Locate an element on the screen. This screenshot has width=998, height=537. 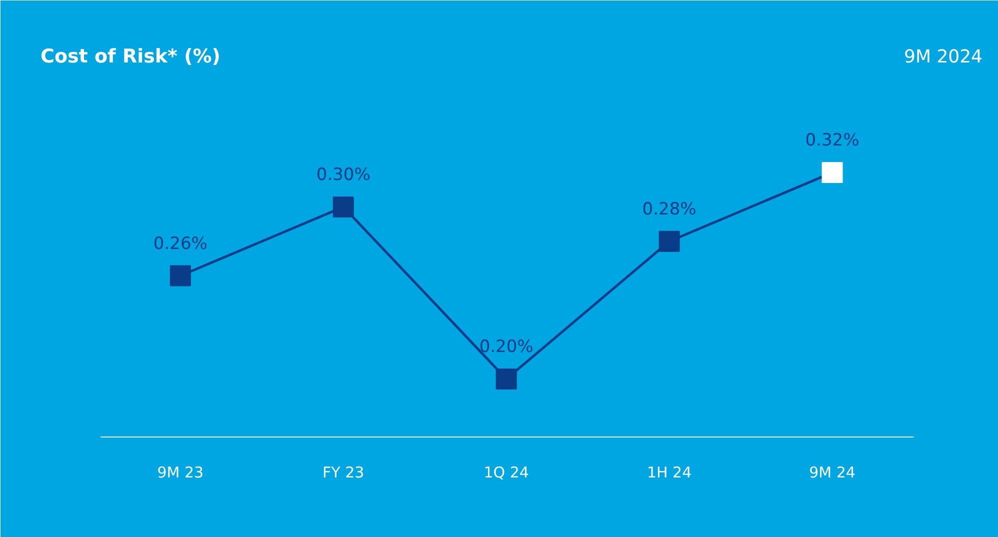
text: 9M 2024 is located at coordinates (943, 57).